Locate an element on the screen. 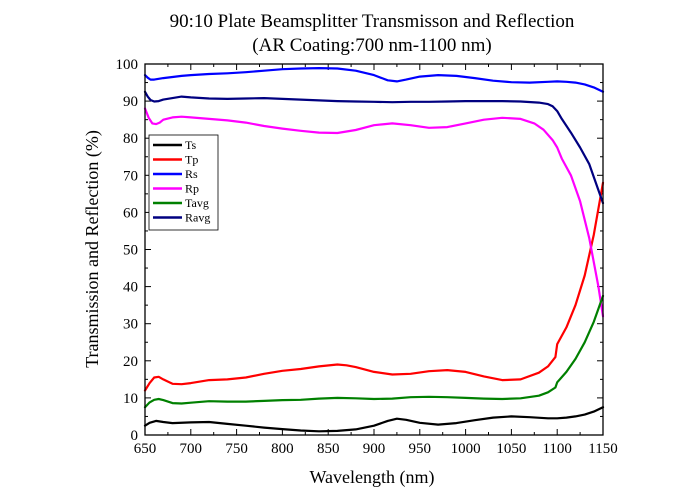 The height and width of the screenshot is (498, 700). series-line-rs is located at coordinates (374, 80).